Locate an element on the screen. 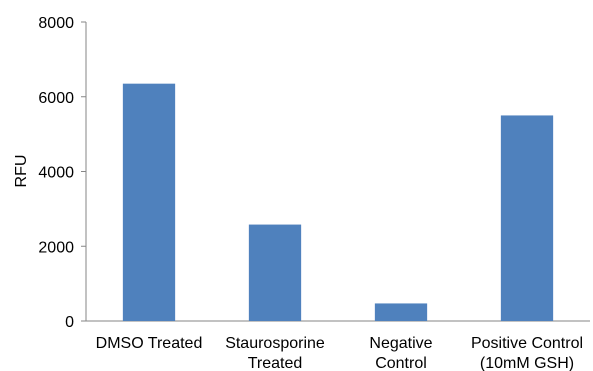 The image size is (593, 371). x-category-label-line: (10mM GSH) is located at coordinates (527, 363).